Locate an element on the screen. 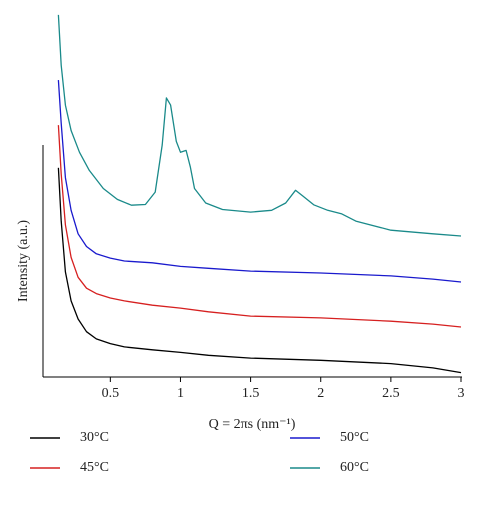  x-tick-label: 1.5 is located at coordinates (251, 393).